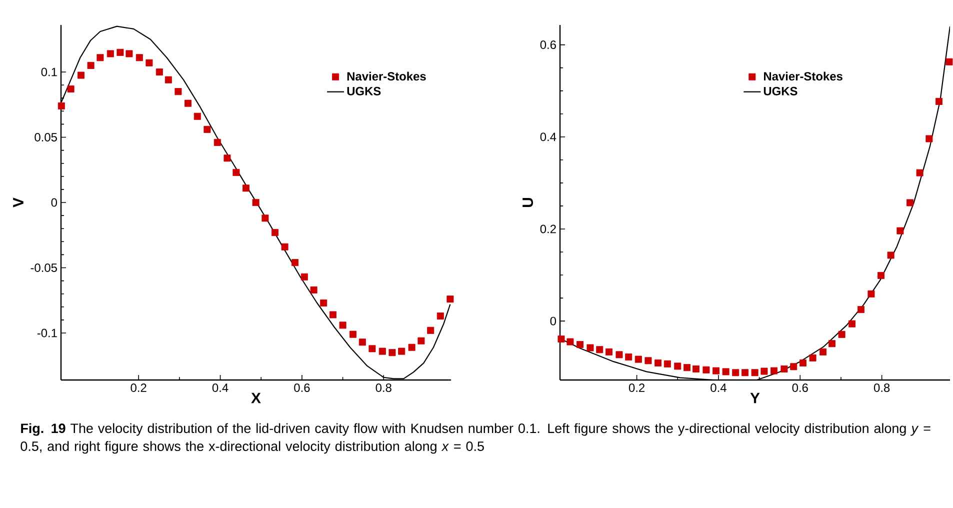 This screenshot has width=953, height=508. Describe the element at coordinates (548, 45) in the screenshot. I see `y-tick-label: 0.6` at that location.